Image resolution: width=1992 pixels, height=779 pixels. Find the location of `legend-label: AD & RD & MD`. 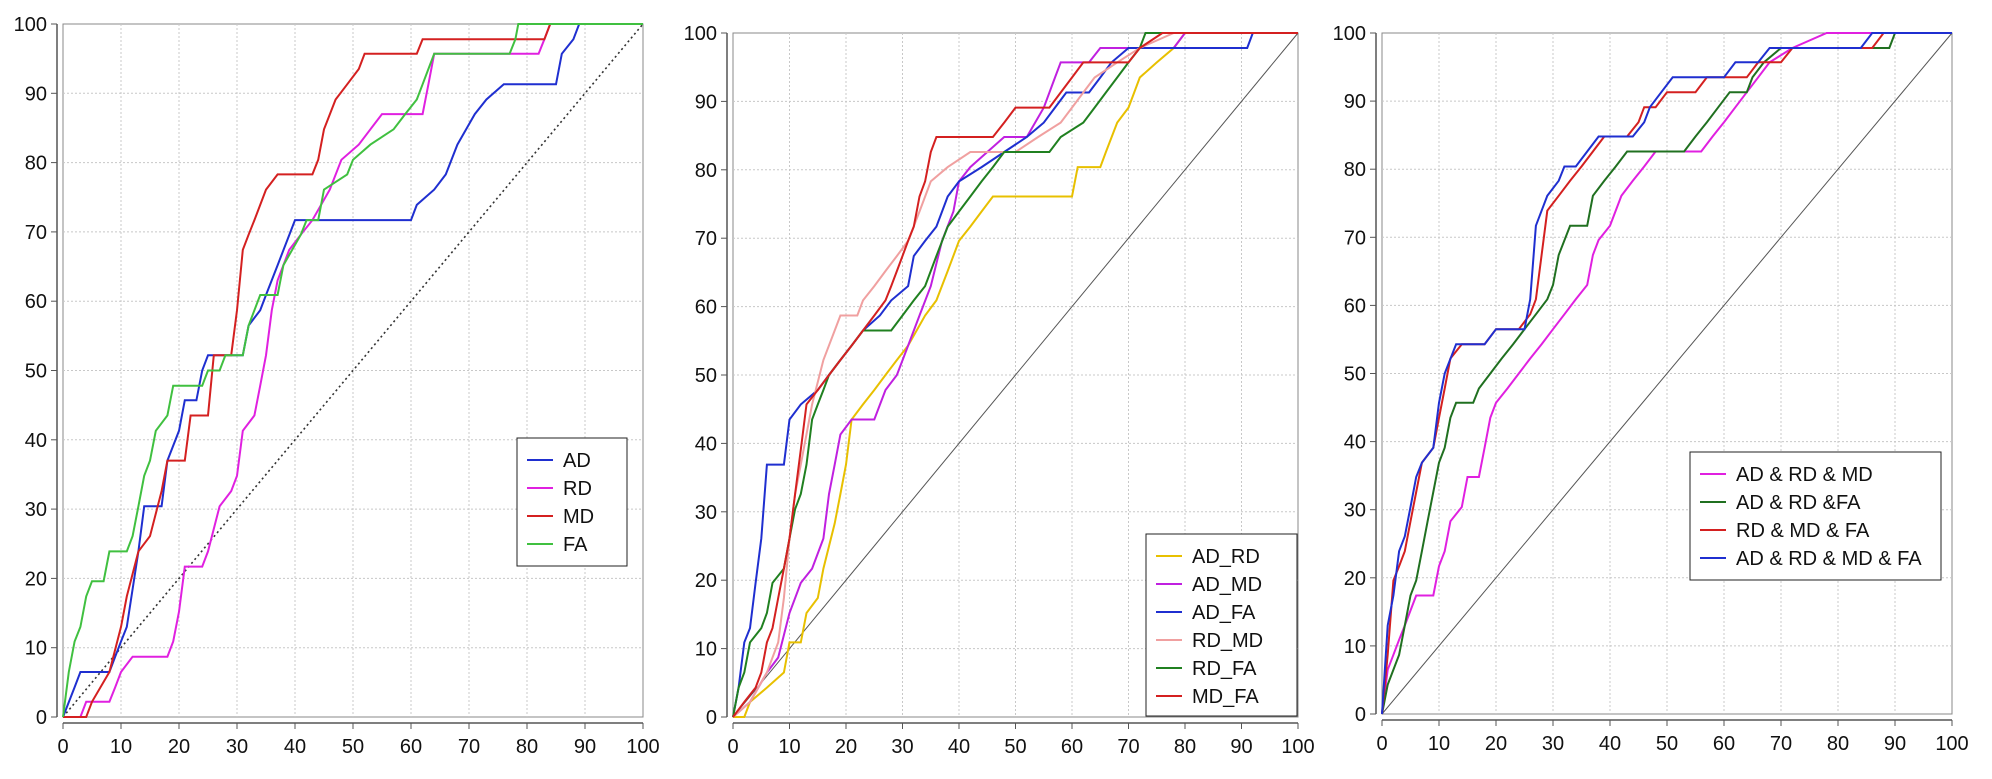

legend-label: AD & RD & MD is located at coordinates (1804, 475).